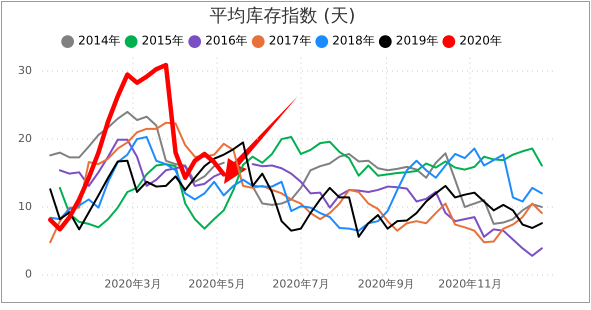  I want to click on chart-title: 平均库存指数 (天), so click(283, 15).